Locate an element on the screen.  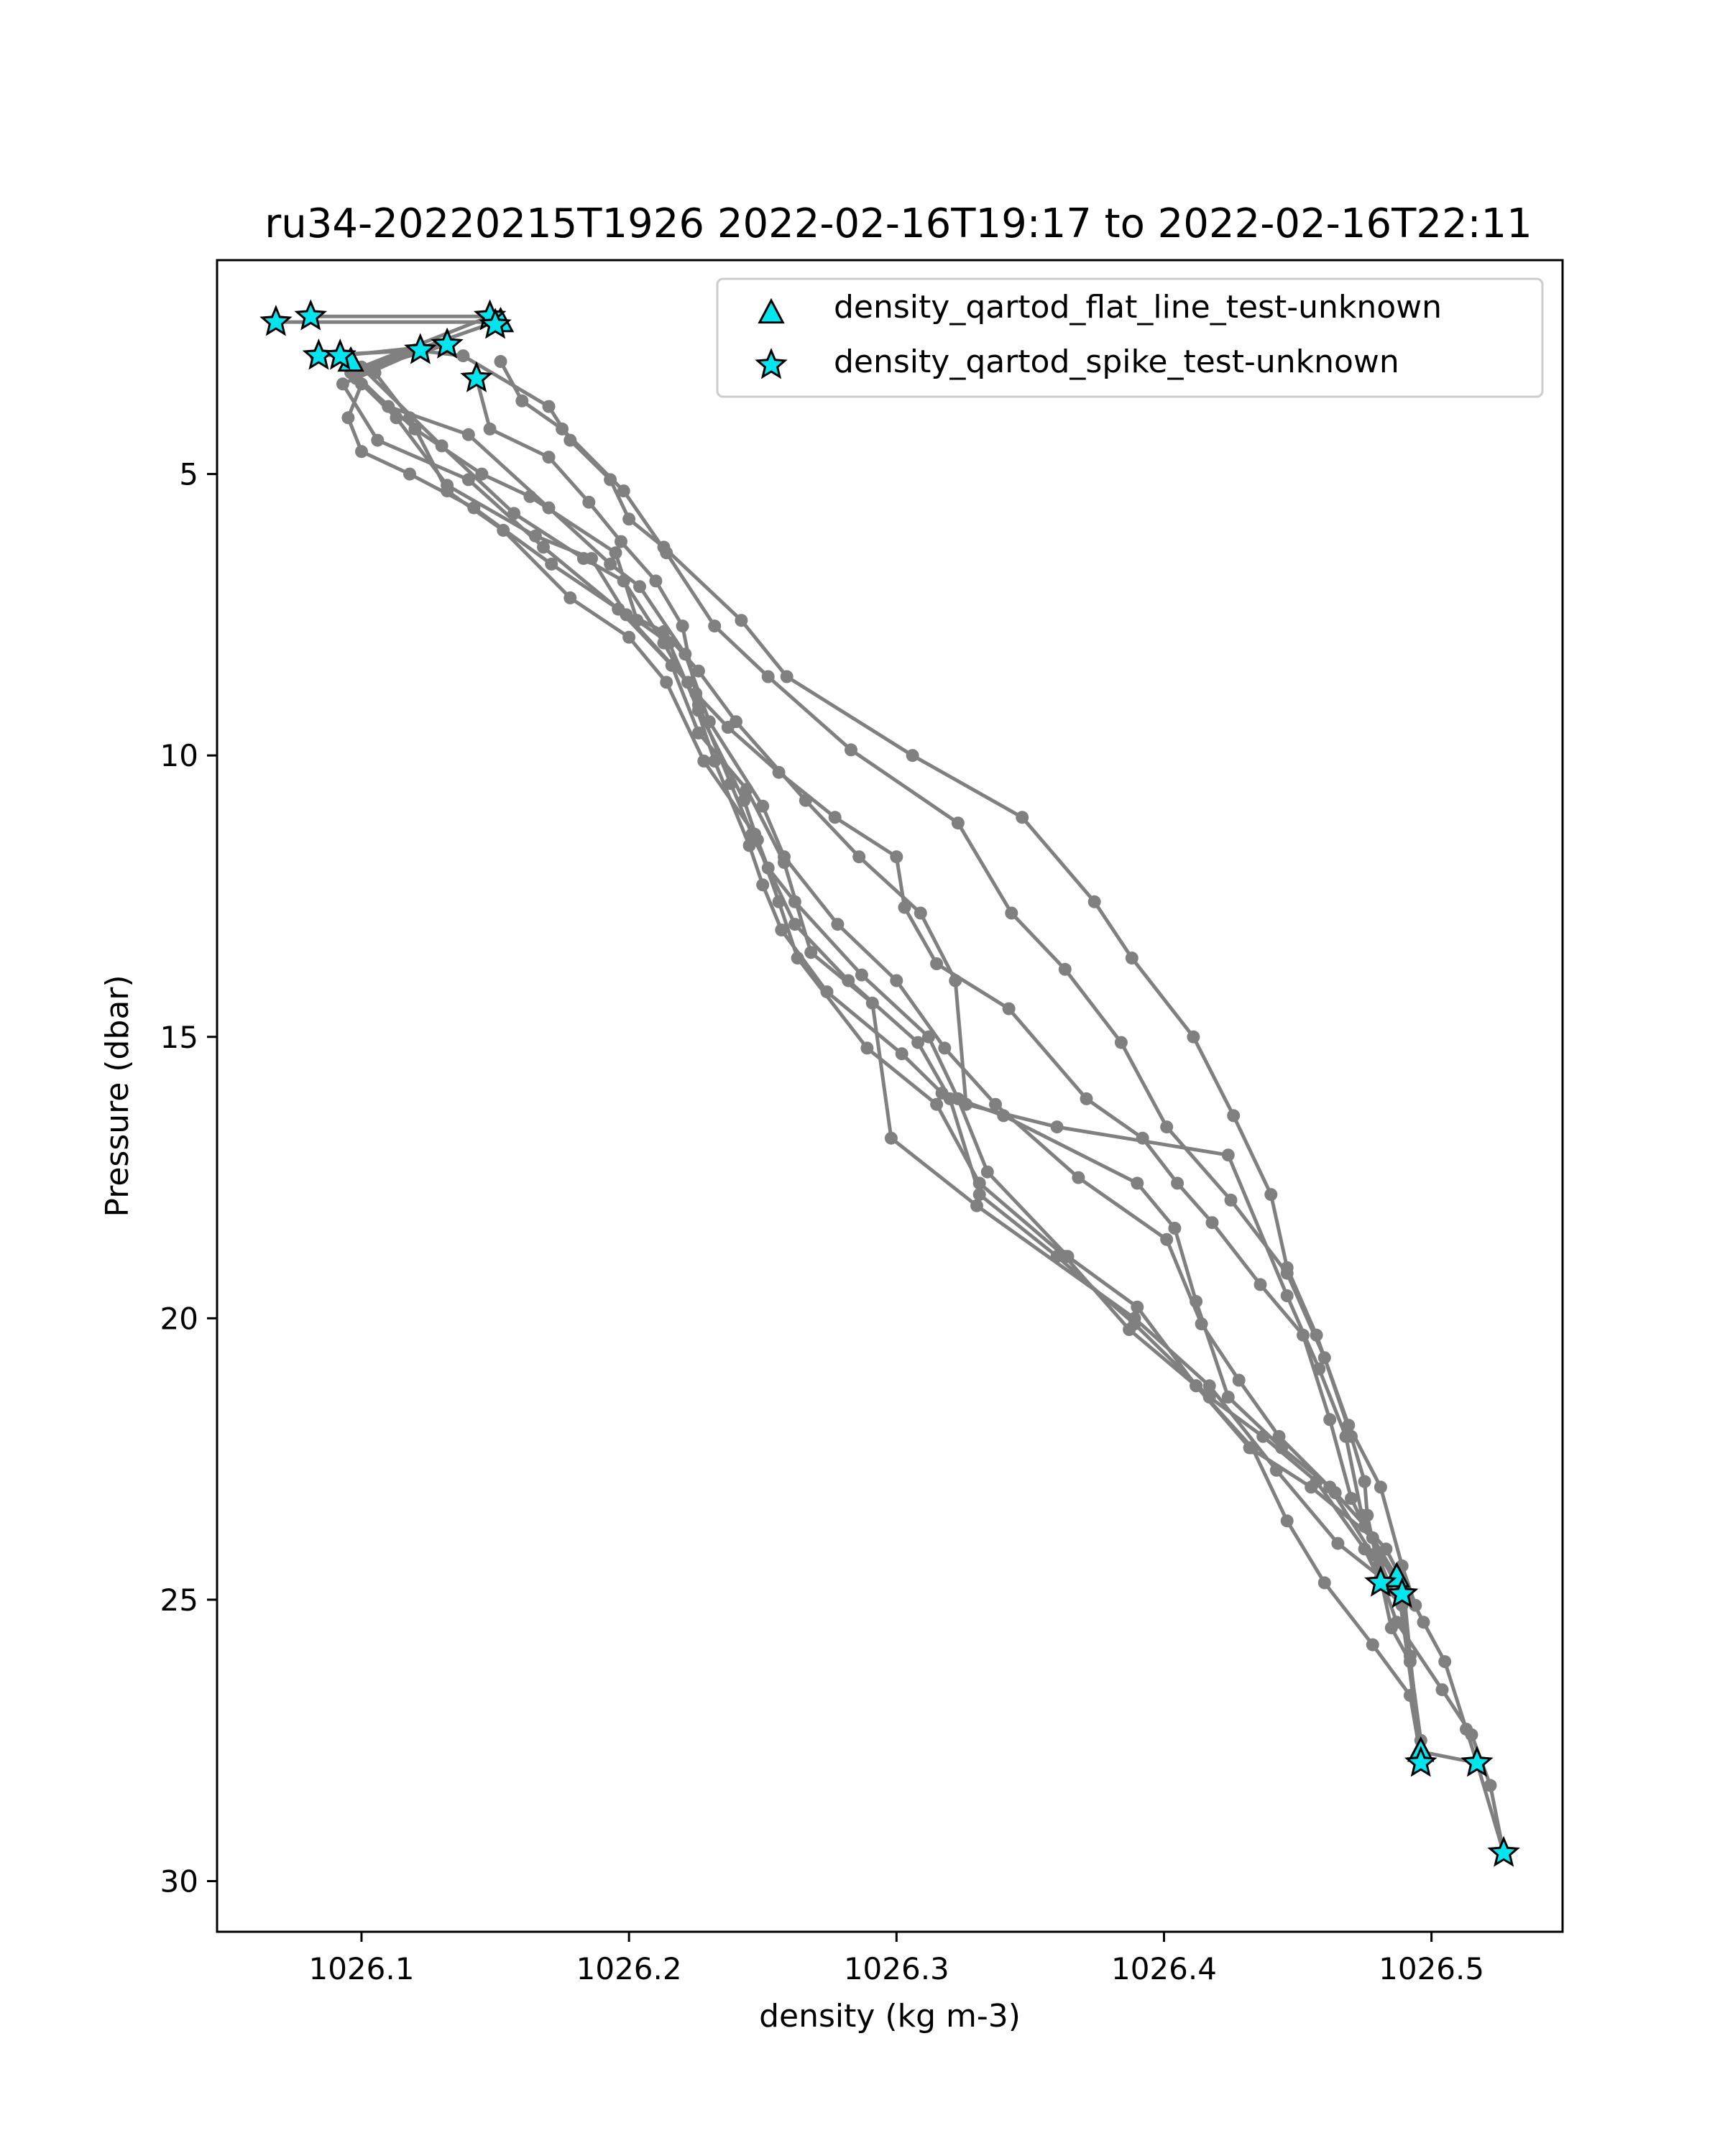
legend-box is located at coordinates (1130, 337).